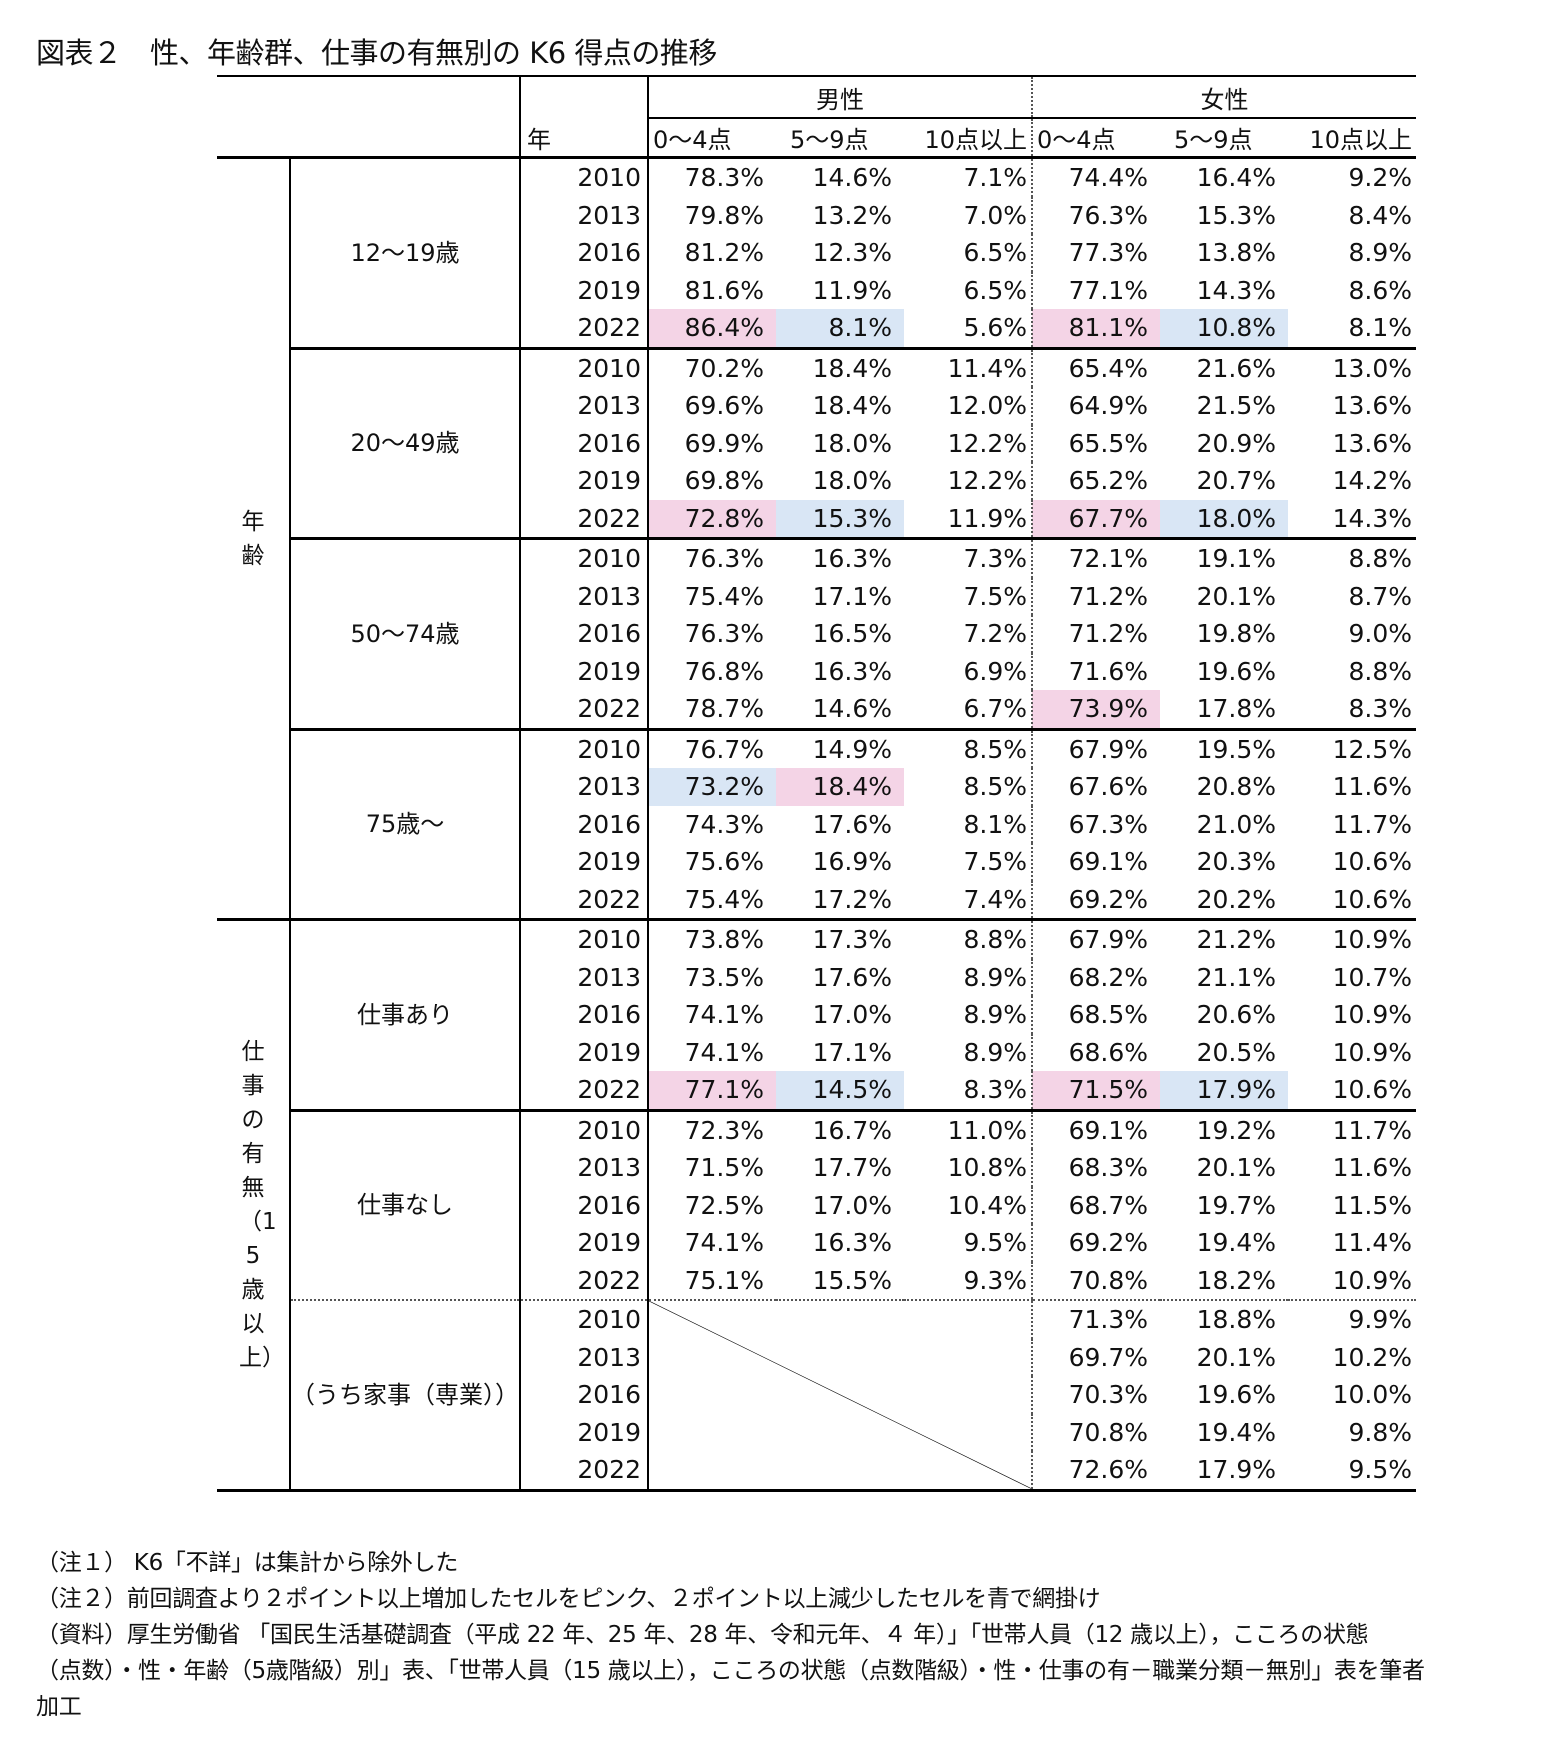 Image resolution: width=1560 pixels, height=1748 pixels. What do you see at coordinates (987, 1168) in the screenshot?
I see `male-value-cell: 10.8%` at bounding box center [987, 1168].